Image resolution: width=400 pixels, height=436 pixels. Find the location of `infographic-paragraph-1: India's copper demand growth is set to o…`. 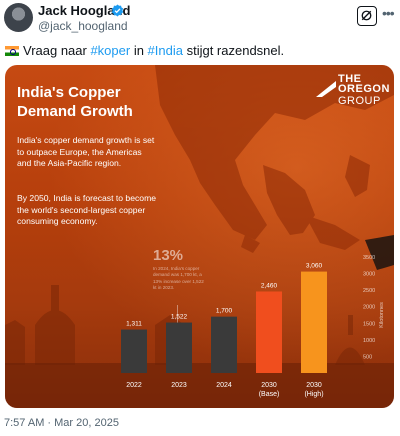

infographic-paragraph-1: India's copper demand growth is set to o… is located at coordinates (86, 151).